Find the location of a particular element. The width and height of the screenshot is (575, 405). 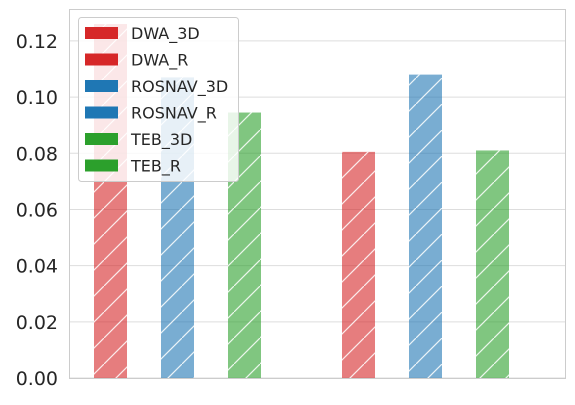

y-tick-label: 0.12 is located at coordinates (37, 42).